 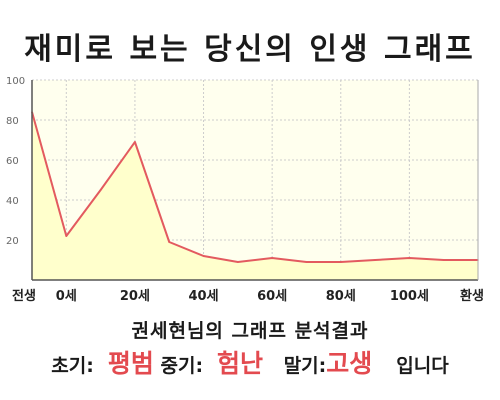 What do you see at coordinates (15, 81) in the screenshot?
I see `y-tick-label-100: 100` at bounding box center [15, 81].